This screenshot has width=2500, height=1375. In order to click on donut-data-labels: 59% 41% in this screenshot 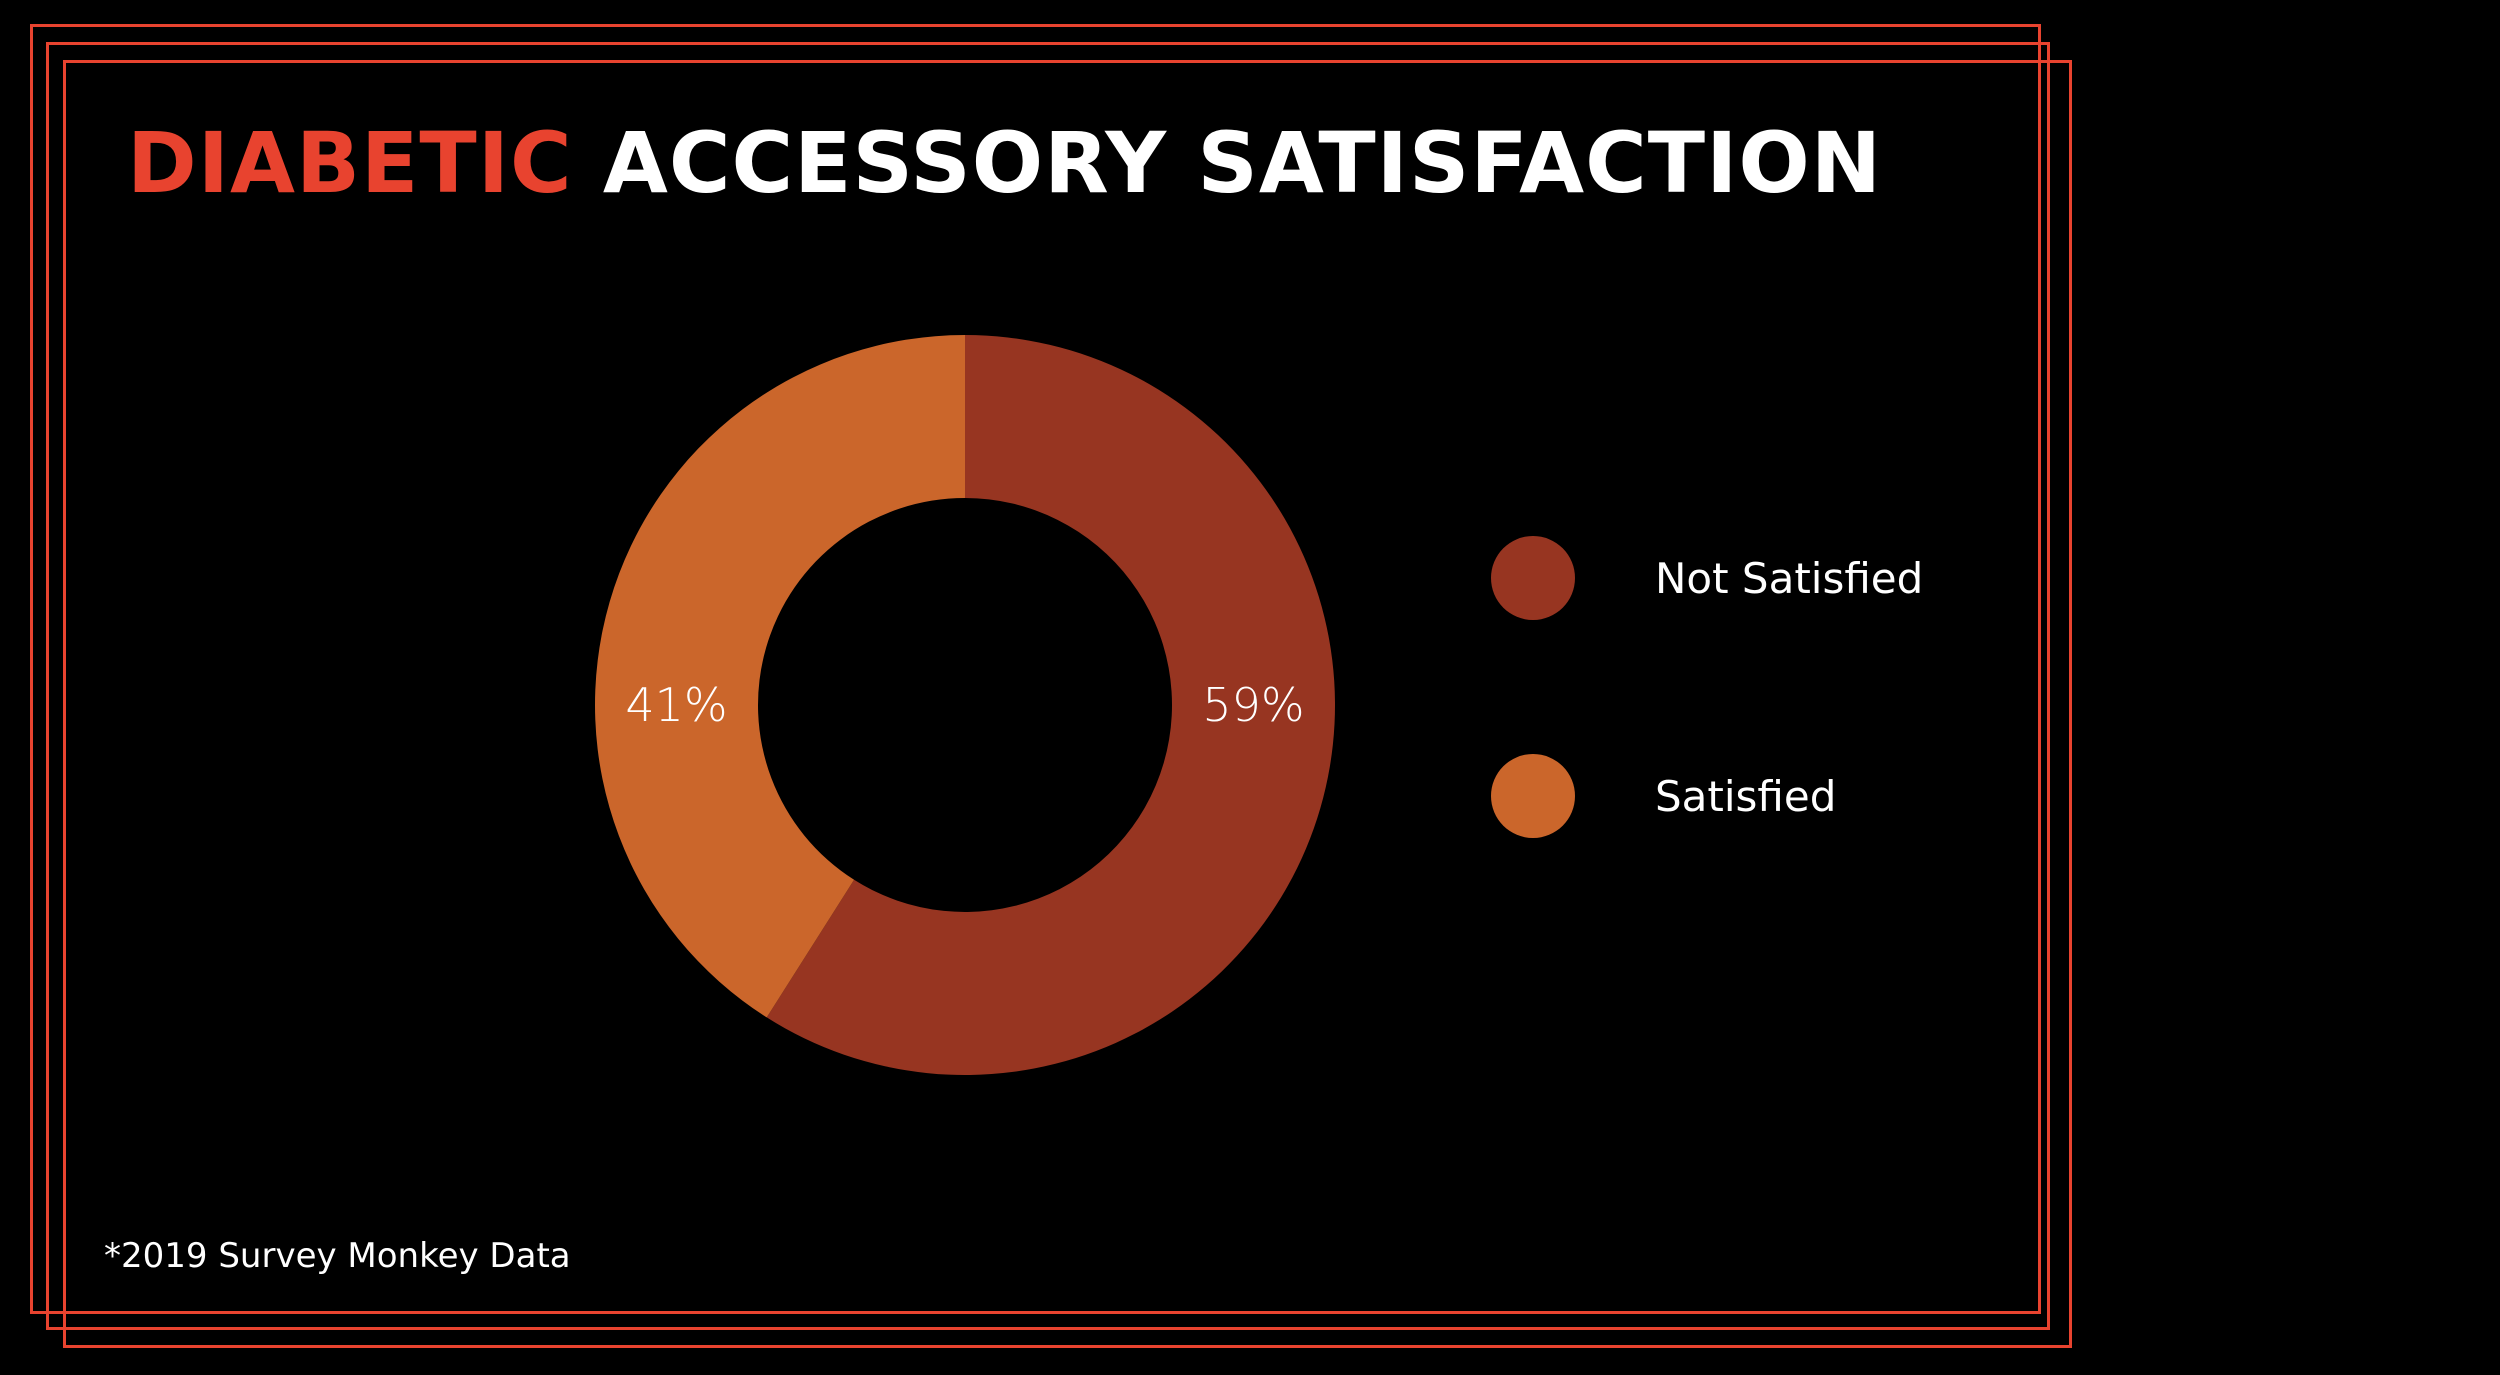, I will do `click(964, 705)`.